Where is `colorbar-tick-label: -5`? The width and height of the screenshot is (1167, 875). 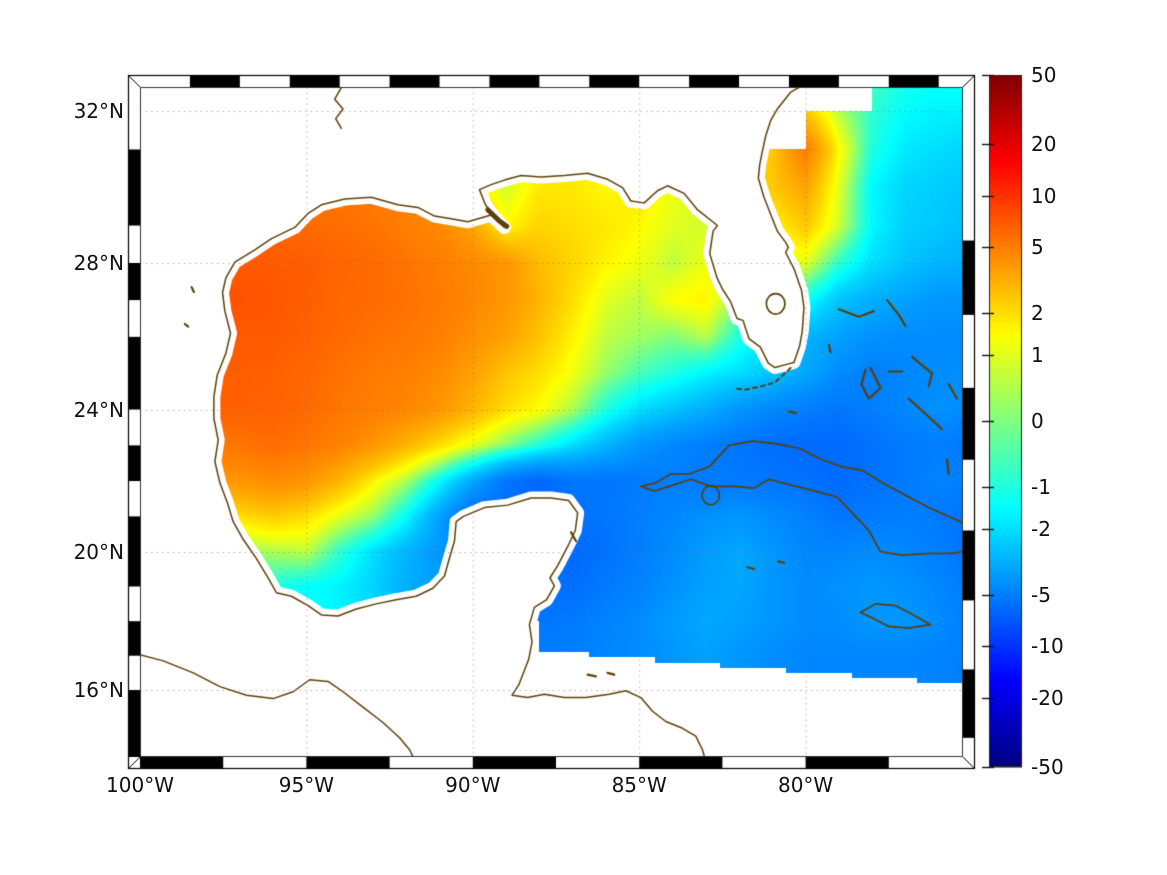
colorbar-tick-label: -5 is located at coordinates (1041, 594).